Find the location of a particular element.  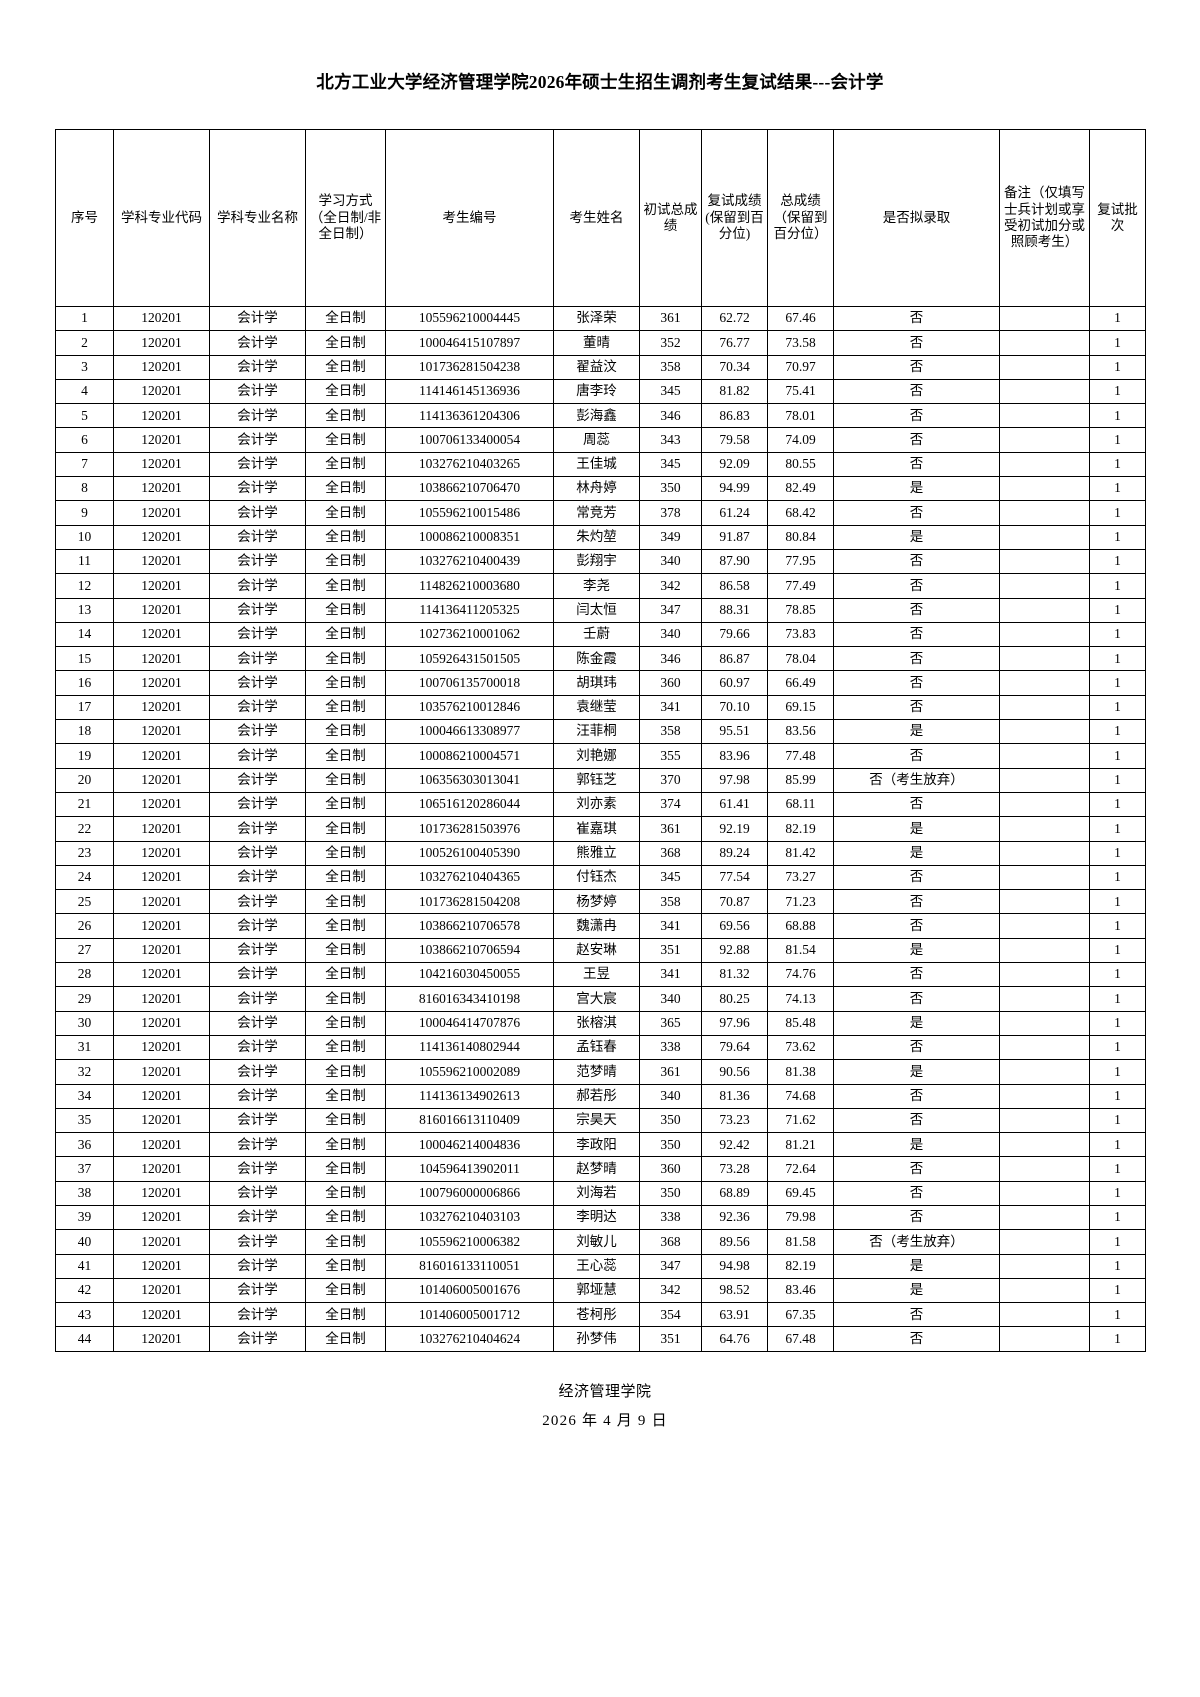

cell-exam-no: 101736281503976 is located at coordinates (469, 829).